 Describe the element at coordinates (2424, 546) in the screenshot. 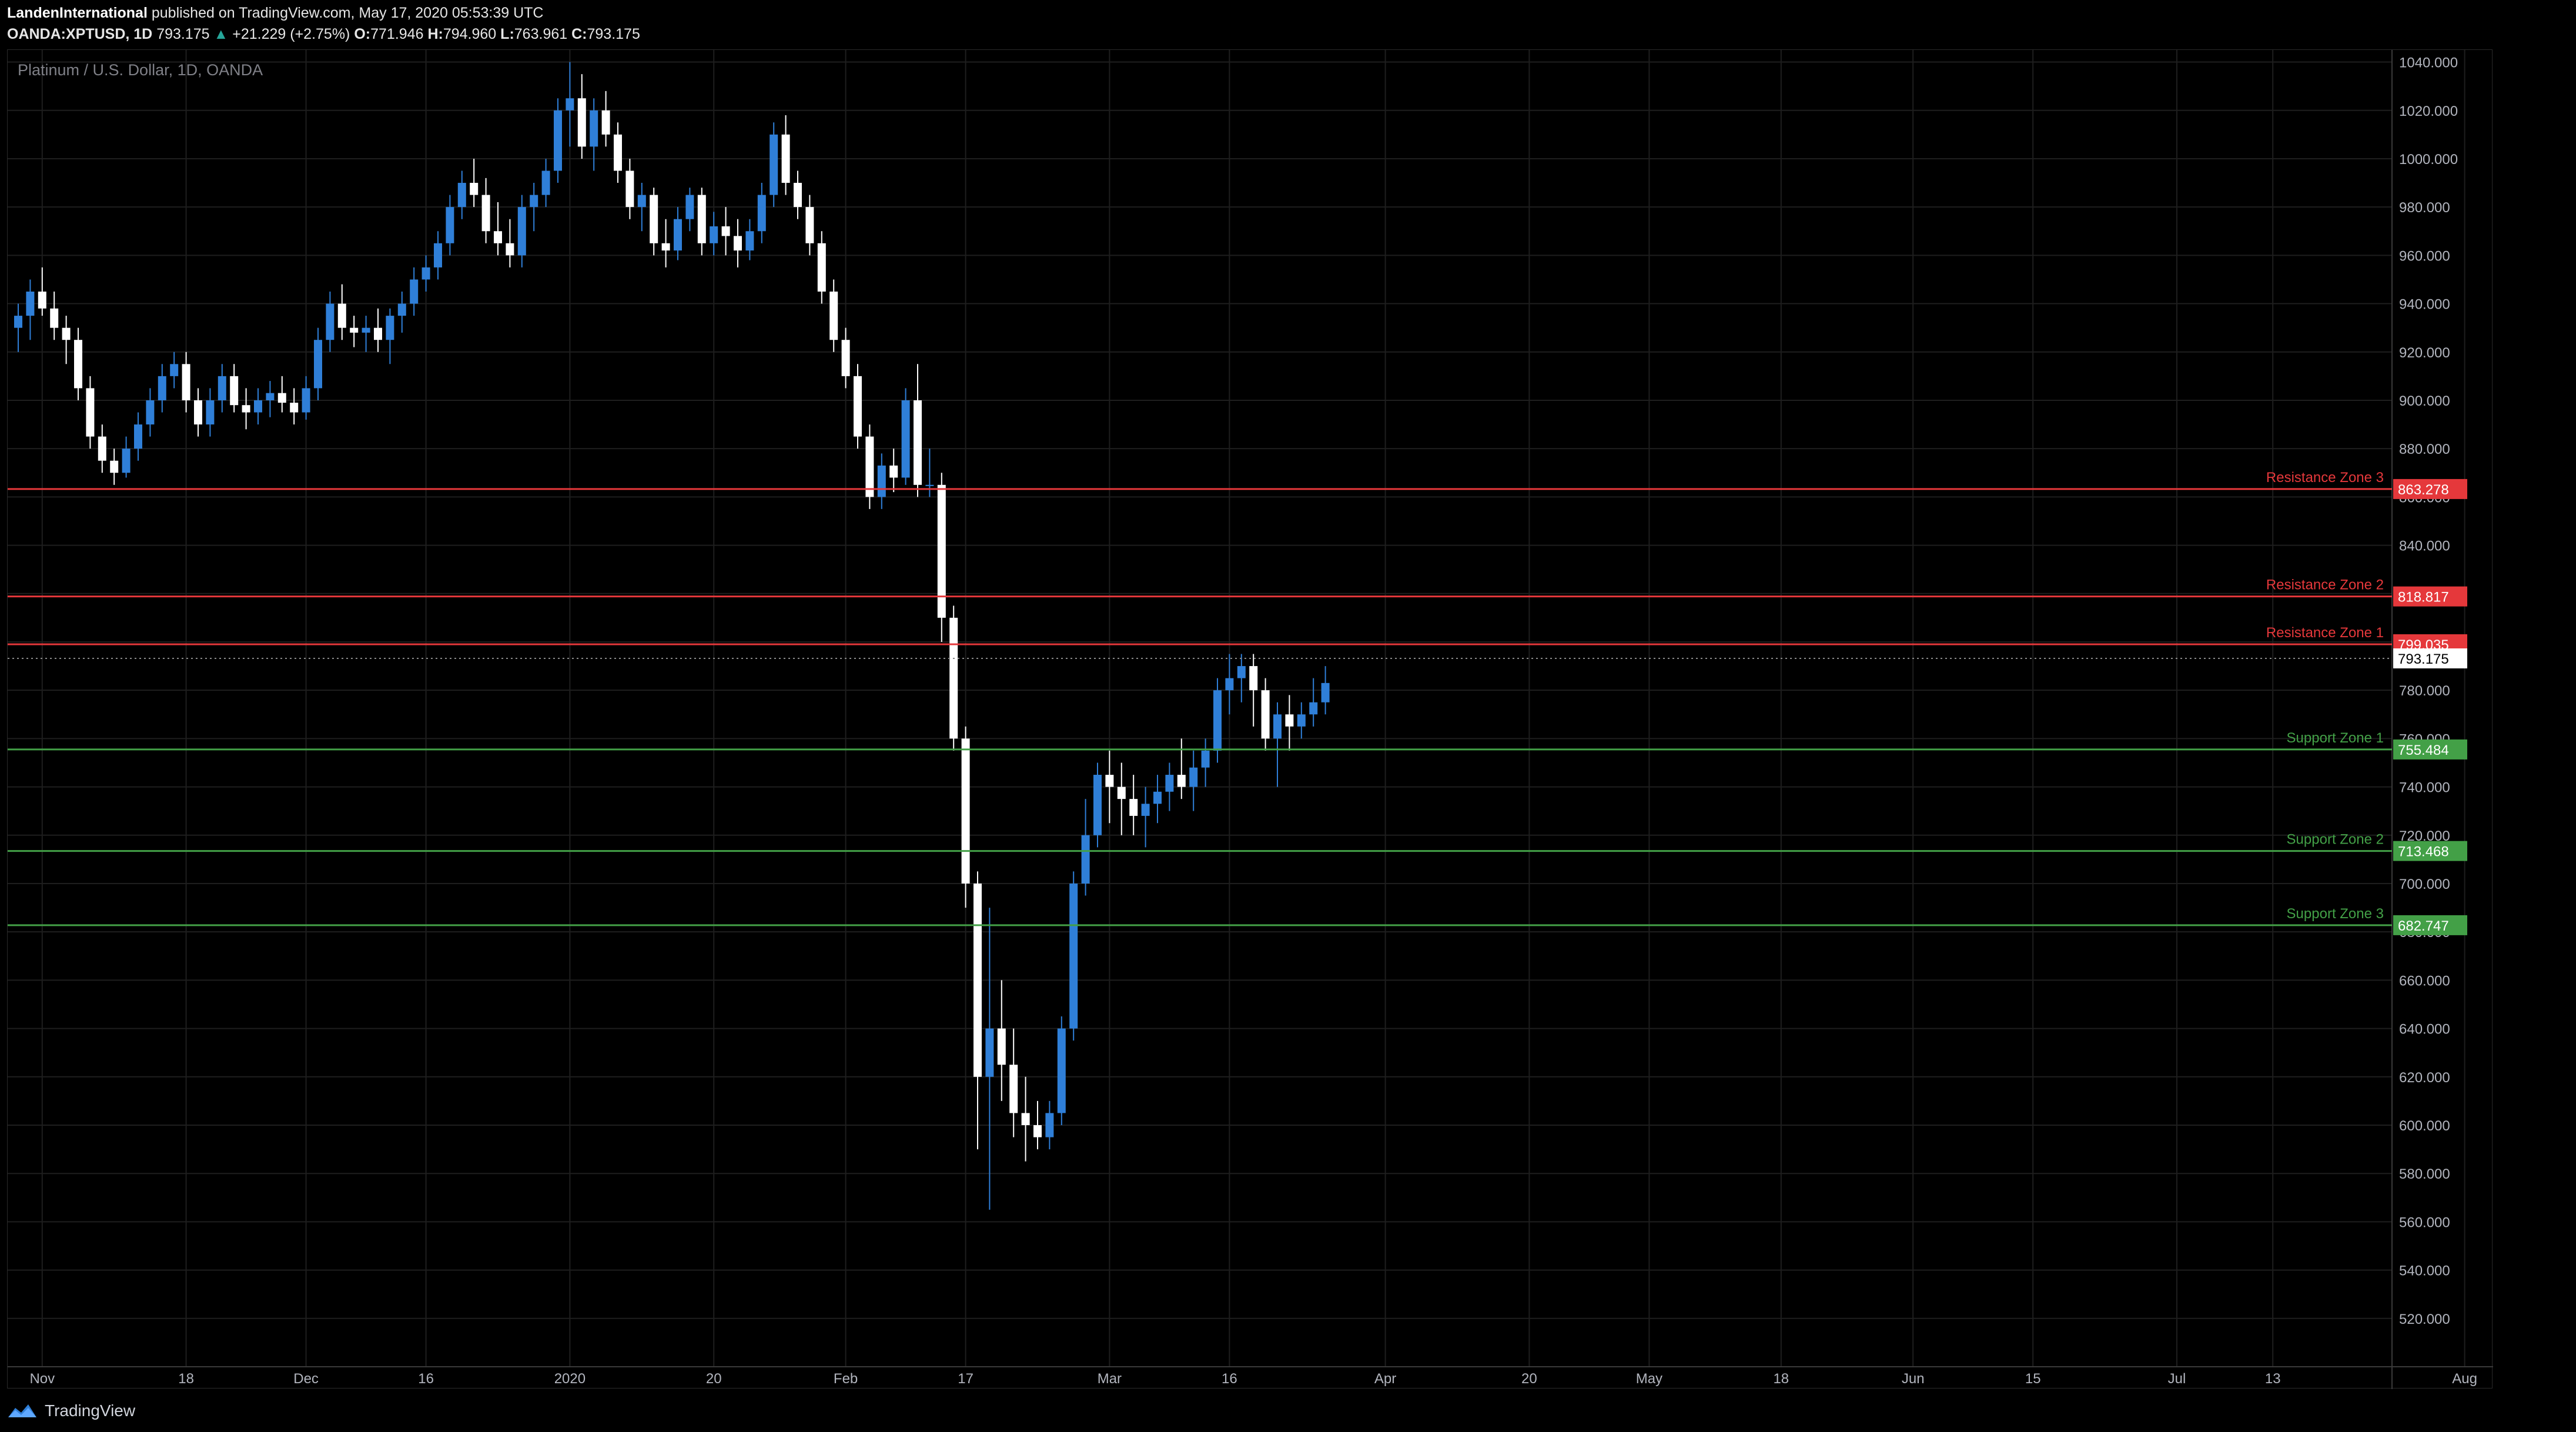

I see `price-tick-label: 840.000` at that location.